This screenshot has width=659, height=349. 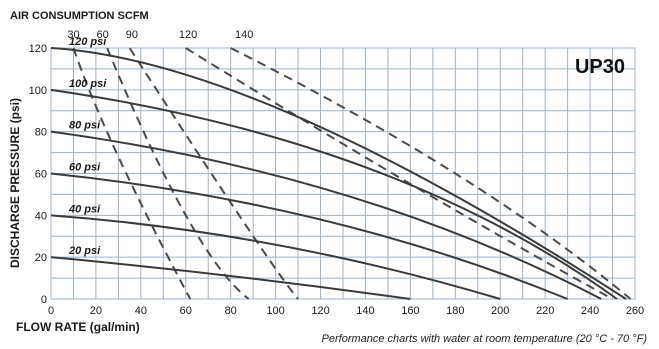 I want to click on x-tick-label: 20, so click(x=96, y=311).